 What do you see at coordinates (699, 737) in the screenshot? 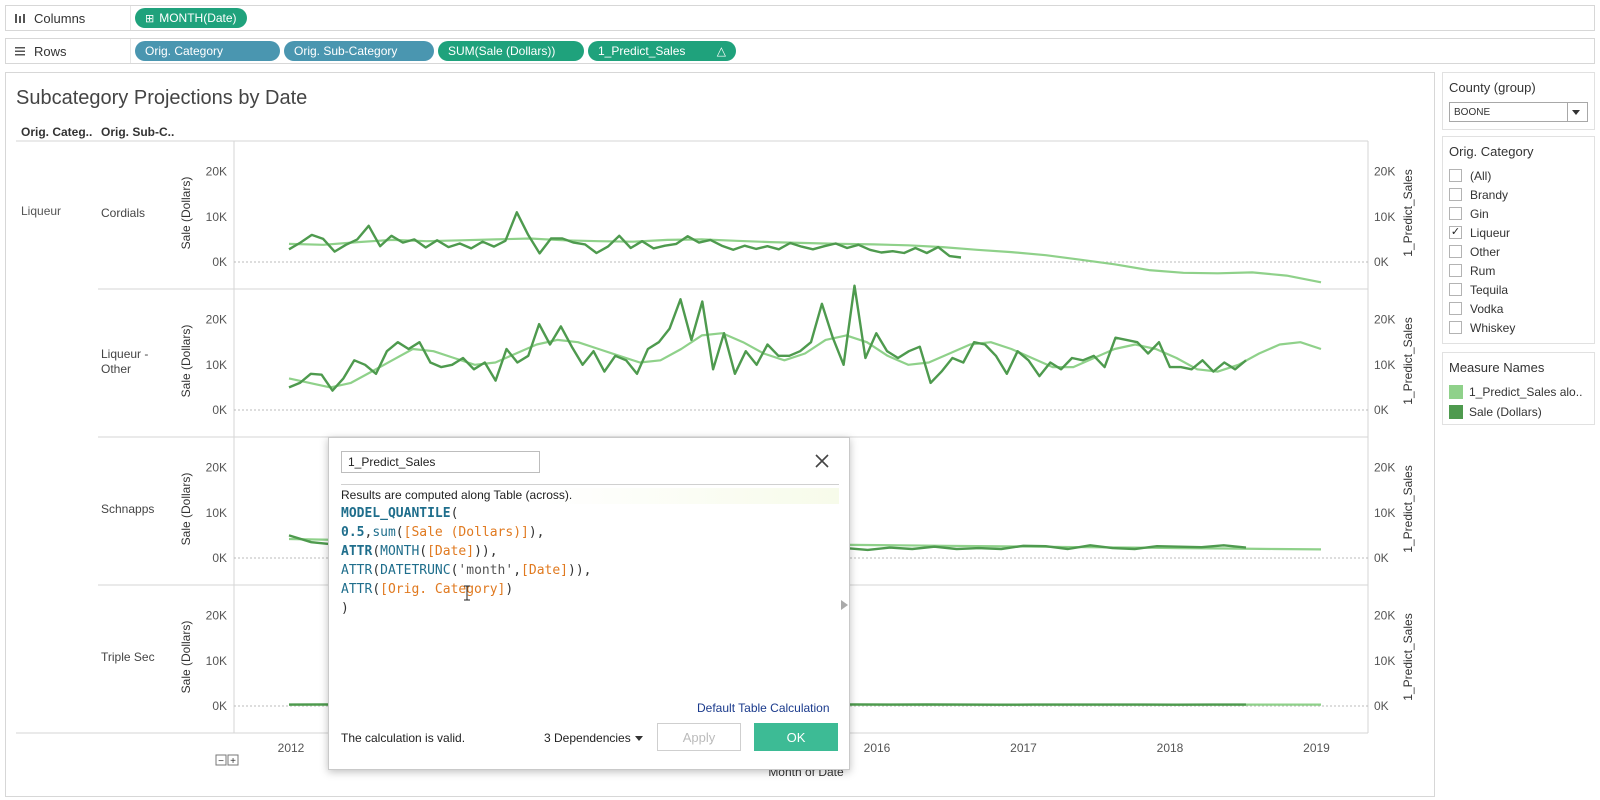
I see `apply-button: Apply` at bounding box center [699, 737].